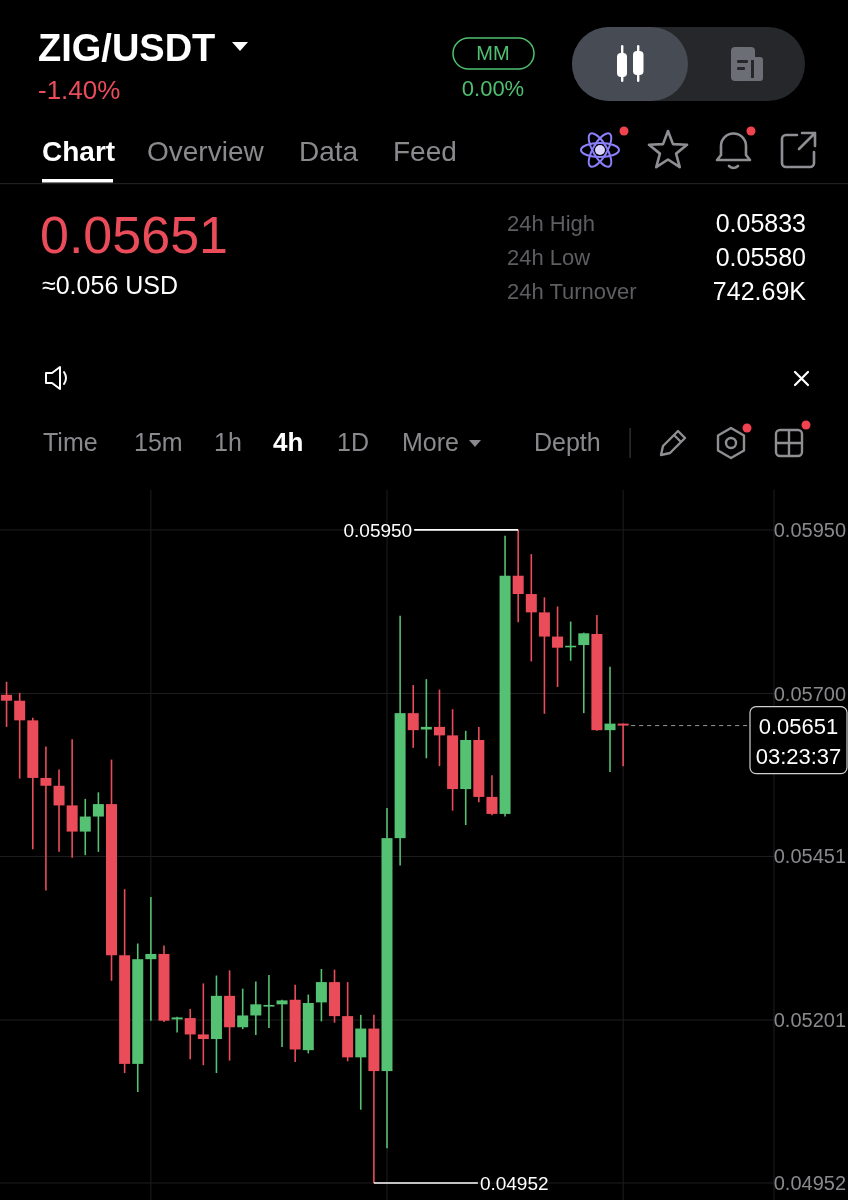 The image size is (848, 1200). What do you see at coordinates (809, 1182) in the screenshot?
I see `y-tick-label: 0.04952` at bounding box center [809, 1182].